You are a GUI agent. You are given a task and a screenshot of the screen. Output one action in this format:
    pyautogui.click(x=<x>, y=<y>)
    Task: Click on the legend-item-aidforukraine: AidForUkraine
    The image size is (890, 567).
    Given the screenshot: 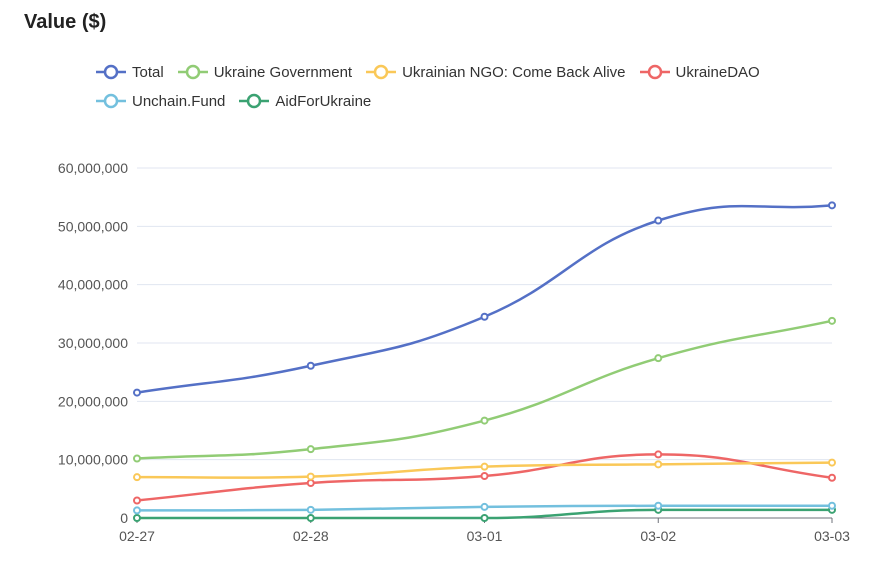 What is the action you would take?
    pyautogui.click(x=305, y=101)
    